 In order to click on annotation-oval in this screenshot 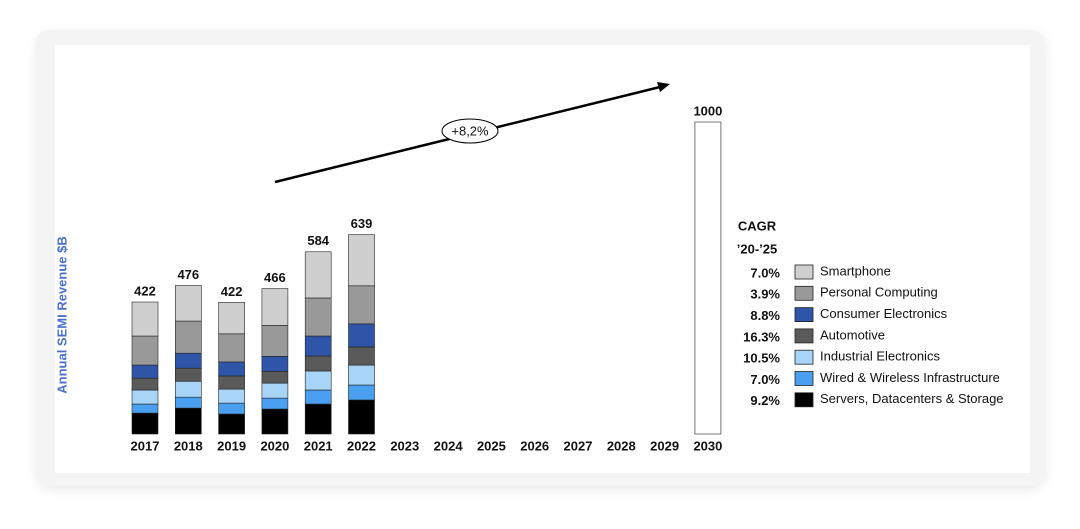, I will do `click(470, 131)`.